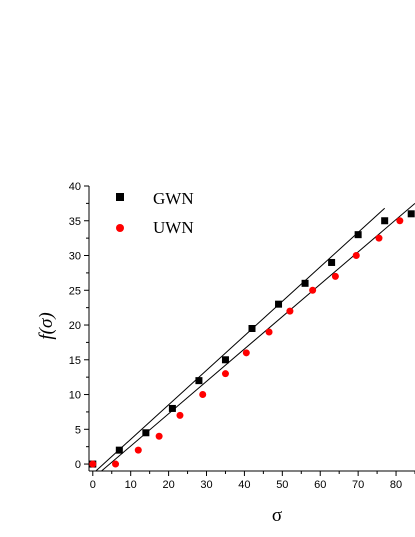  Describe the element at coordinates (173, 198) in the screenshot. I see `legend-label-gwn: GWN` at that location.